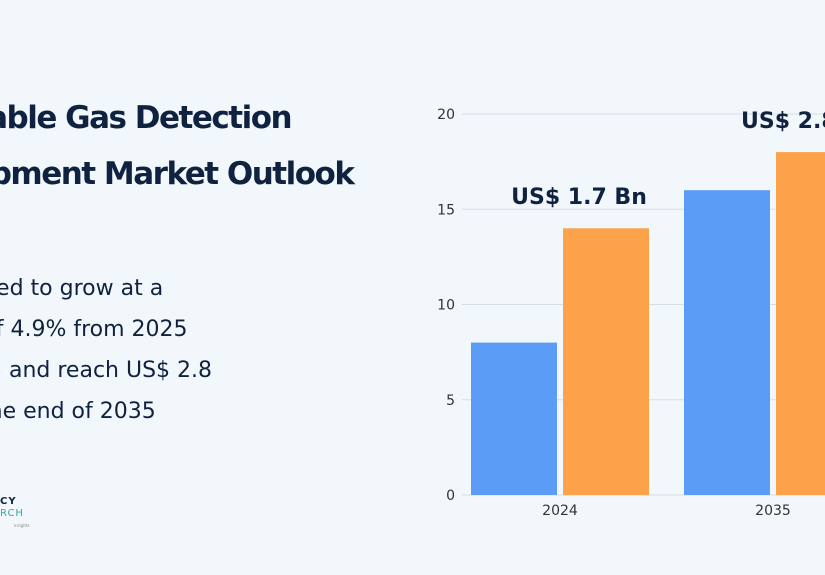 The image size is (825, 575). Describe the element at coordinates (783, 121) in the screenshot. I see `value-annotation-2035: US$ 2.8 Bn` at that location.